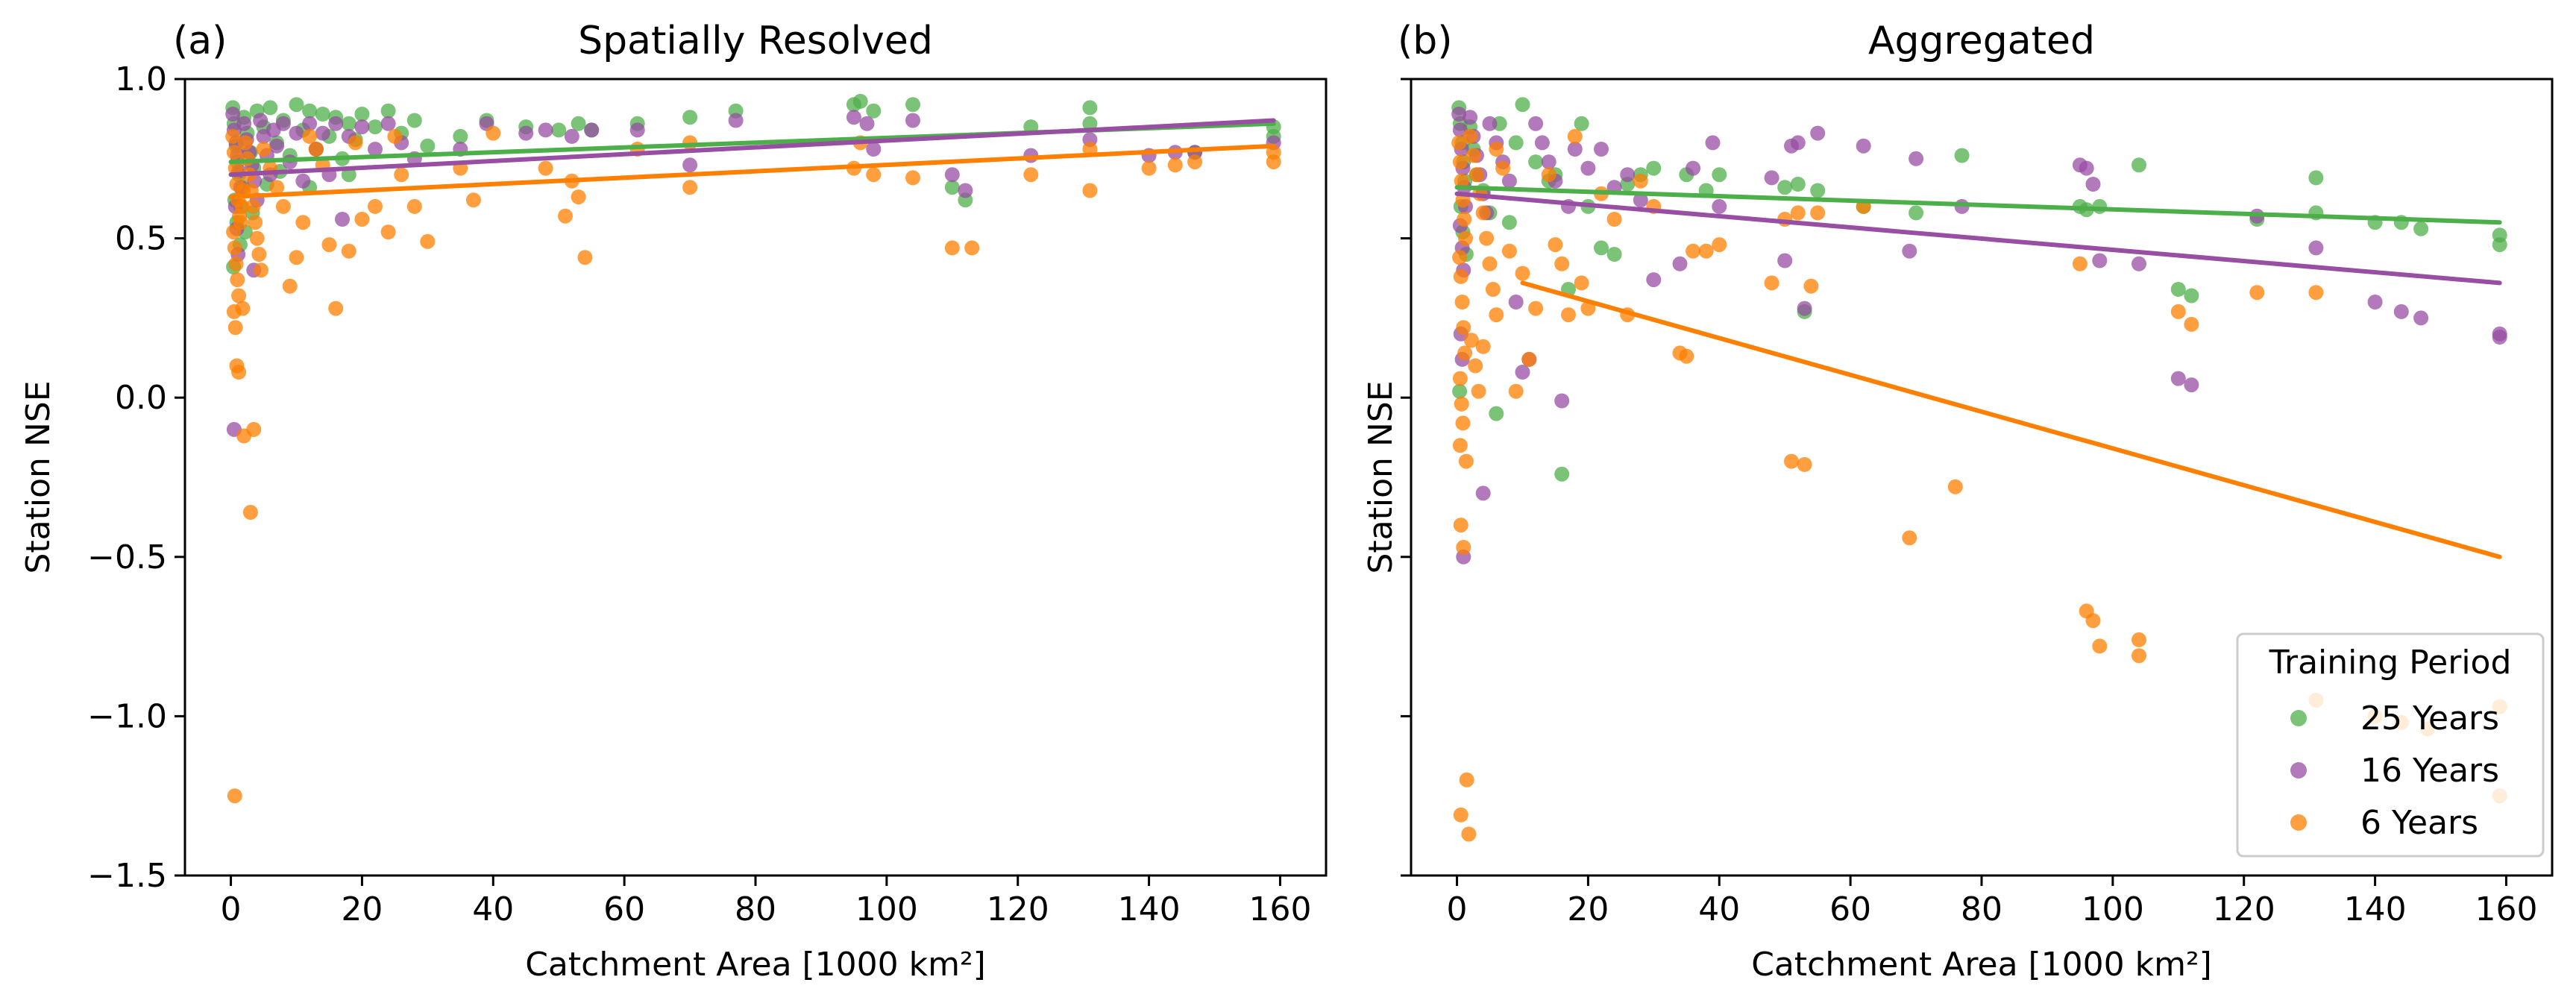 This screenshot has width=2576, height=1006. Describe the element at coordinates (2419, 823) in the screenshot. I see `legend-label-6-years: 6 Years` at that location.